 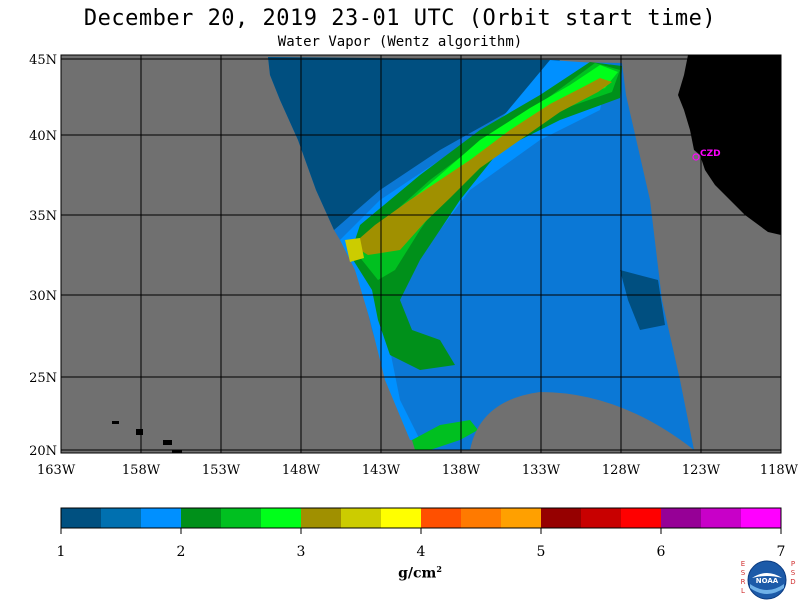 I want to click on colorbar-tick-label: 7, so click(x=781, y=552).